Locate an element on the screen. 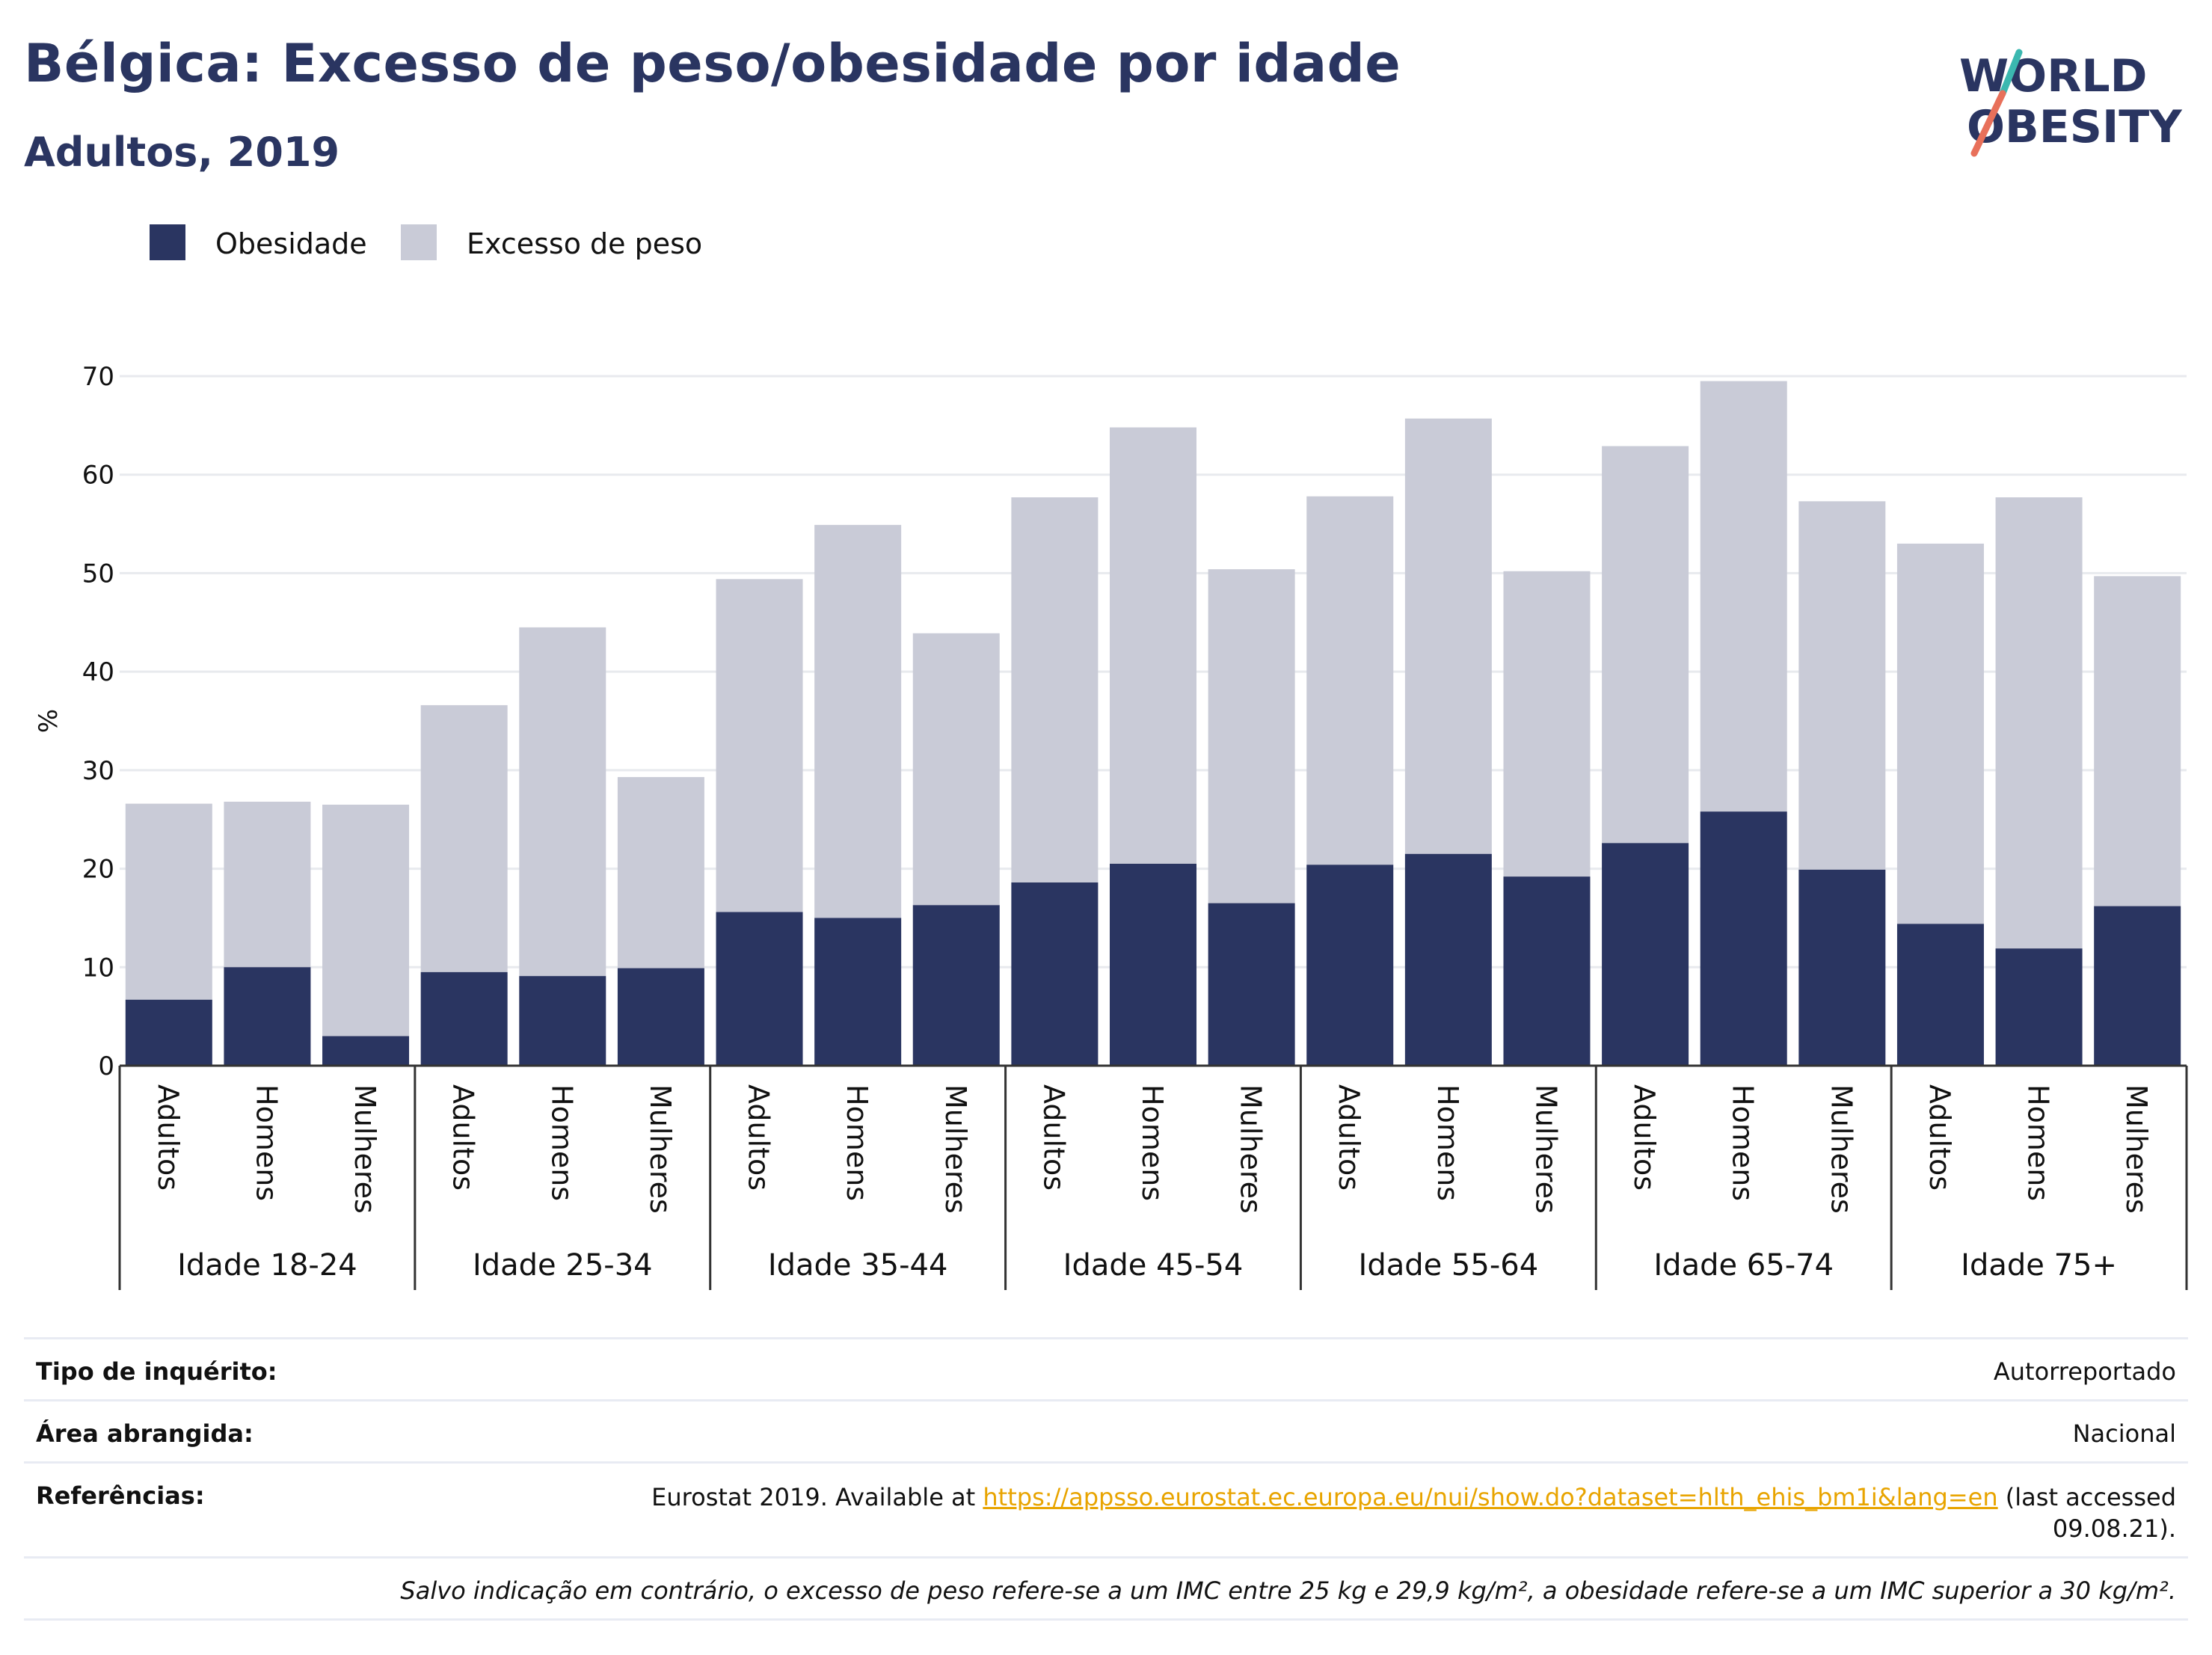 This screenshot has width=2212, height=1655. world-obesity-logo: WORLD OBESITY is located at coordinates (2071, 103).